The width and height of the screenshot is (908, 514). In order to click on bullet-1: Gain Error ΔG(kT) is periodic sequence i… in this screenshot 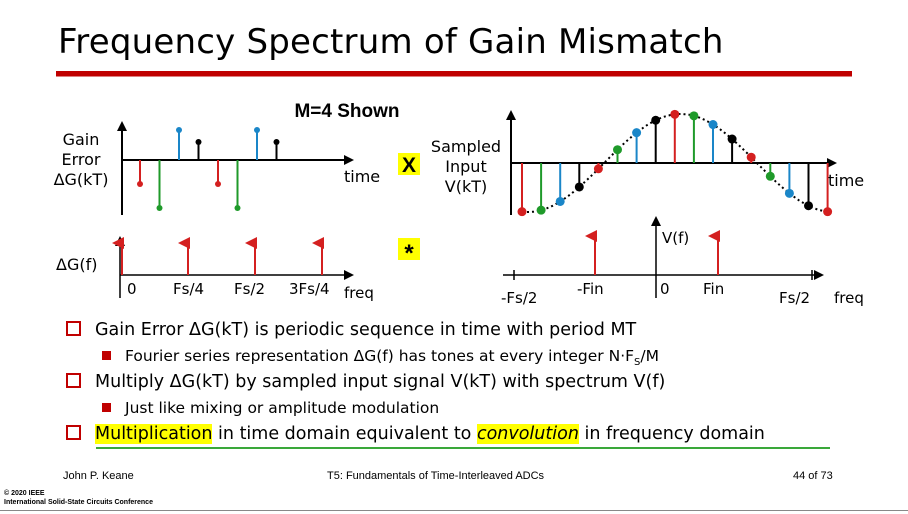, I will do `click(351, 330)`.